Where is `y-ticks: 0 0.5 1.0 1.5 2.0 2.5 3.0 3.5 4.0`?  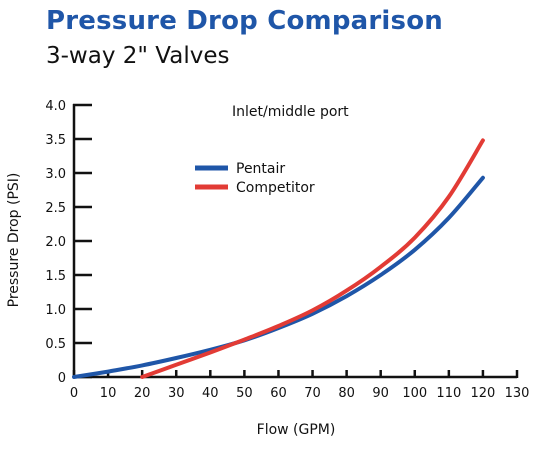
y-ticks: 0 0.5 1.0 1.5 2.0 2.5 3.0 3.5 4.0 is located at coordinates (68, 242).